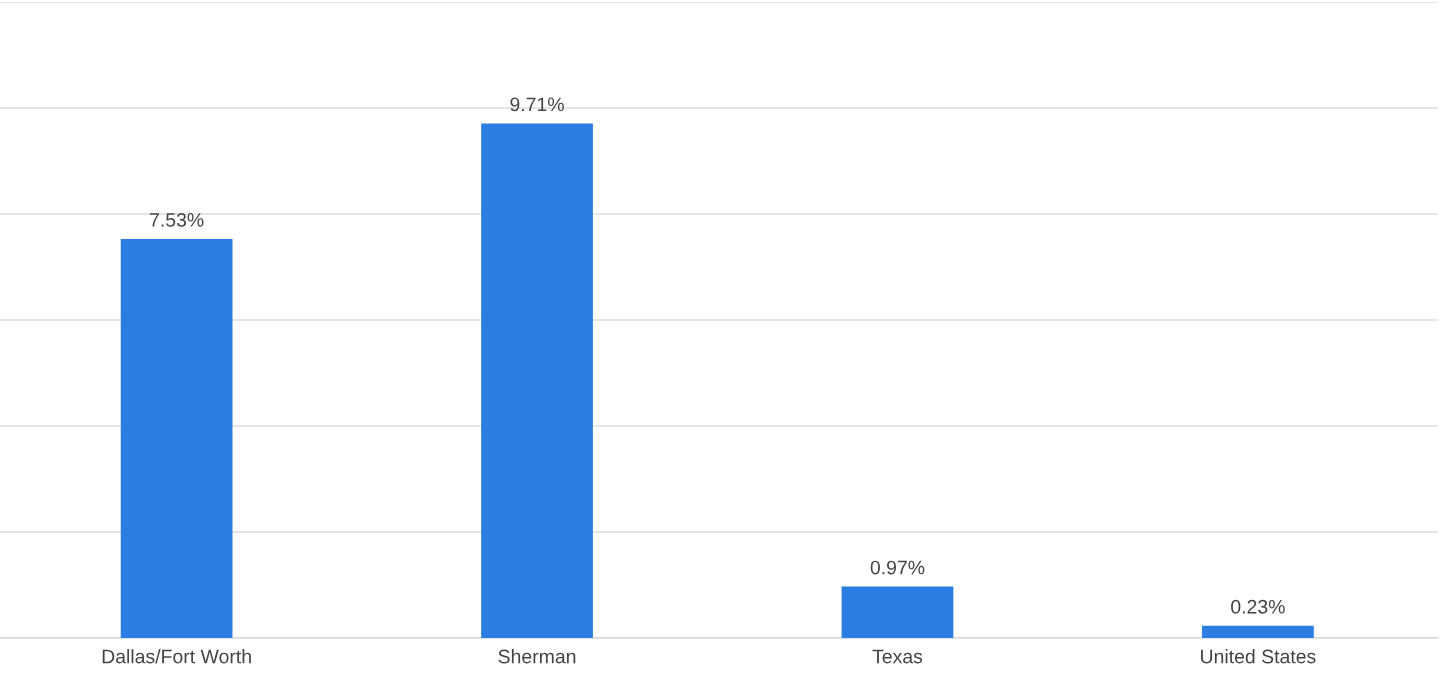  Describe the element at coordinates (1258, 656) in the screenshot. I see `x-tick-label: United States` at that location.